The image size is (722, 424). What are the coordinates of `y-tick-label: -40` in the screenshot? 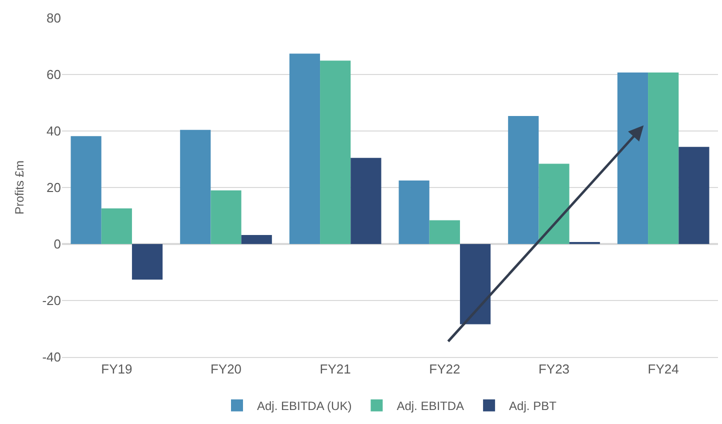 It's located at (51, 357).